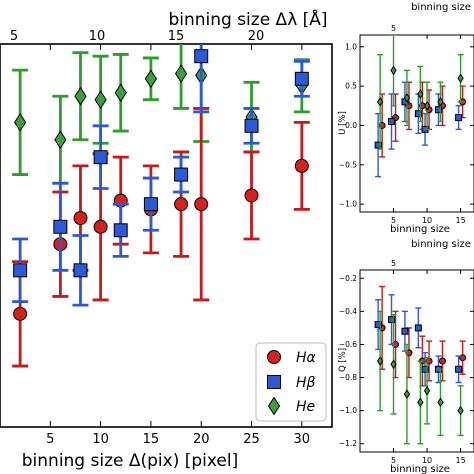 The width and height of the screenshot is (474, 474). Describe the element at coordinates (306, 358) in the screenshot. I see `legend-label: Hα` at that location.